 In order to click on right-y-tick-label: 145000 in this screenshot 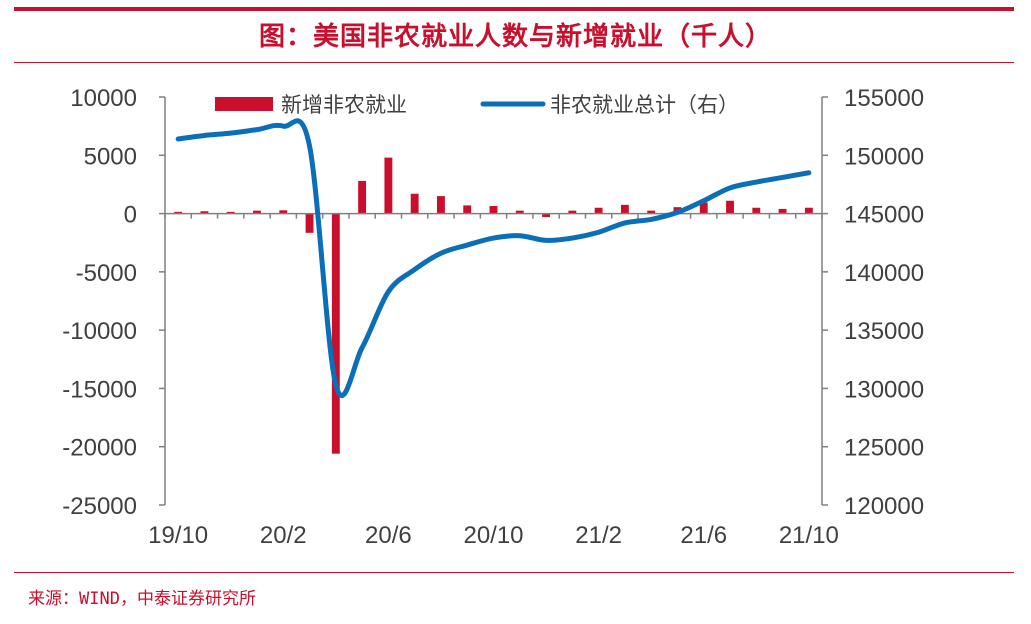, I will do `click(884, 215)`.